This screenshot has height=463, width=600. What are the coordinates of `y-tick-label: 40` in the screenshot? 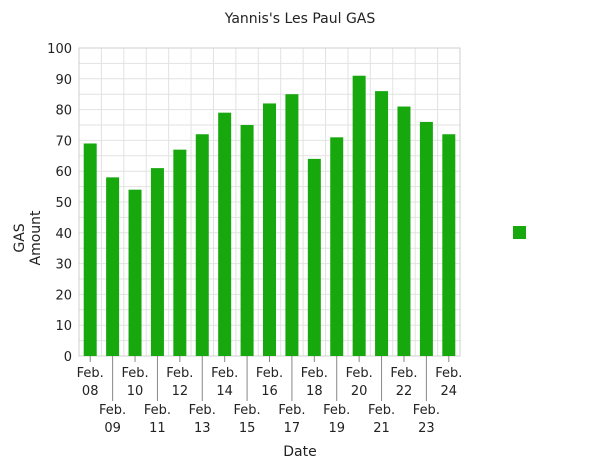 It's located at (63, 234).